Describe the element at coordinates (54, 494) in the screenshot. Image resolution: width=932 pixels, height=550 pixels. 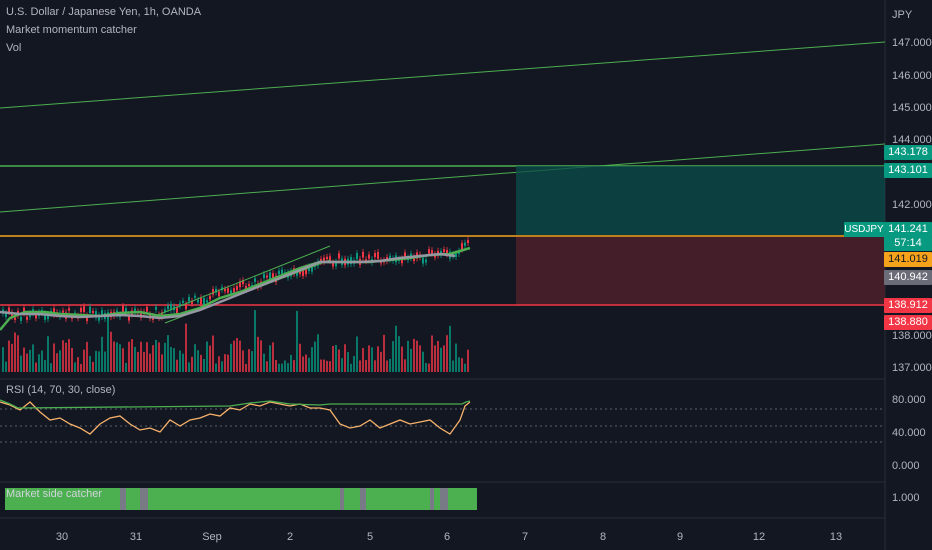
I see `side-catcher-title: Market side catcher` at that location.